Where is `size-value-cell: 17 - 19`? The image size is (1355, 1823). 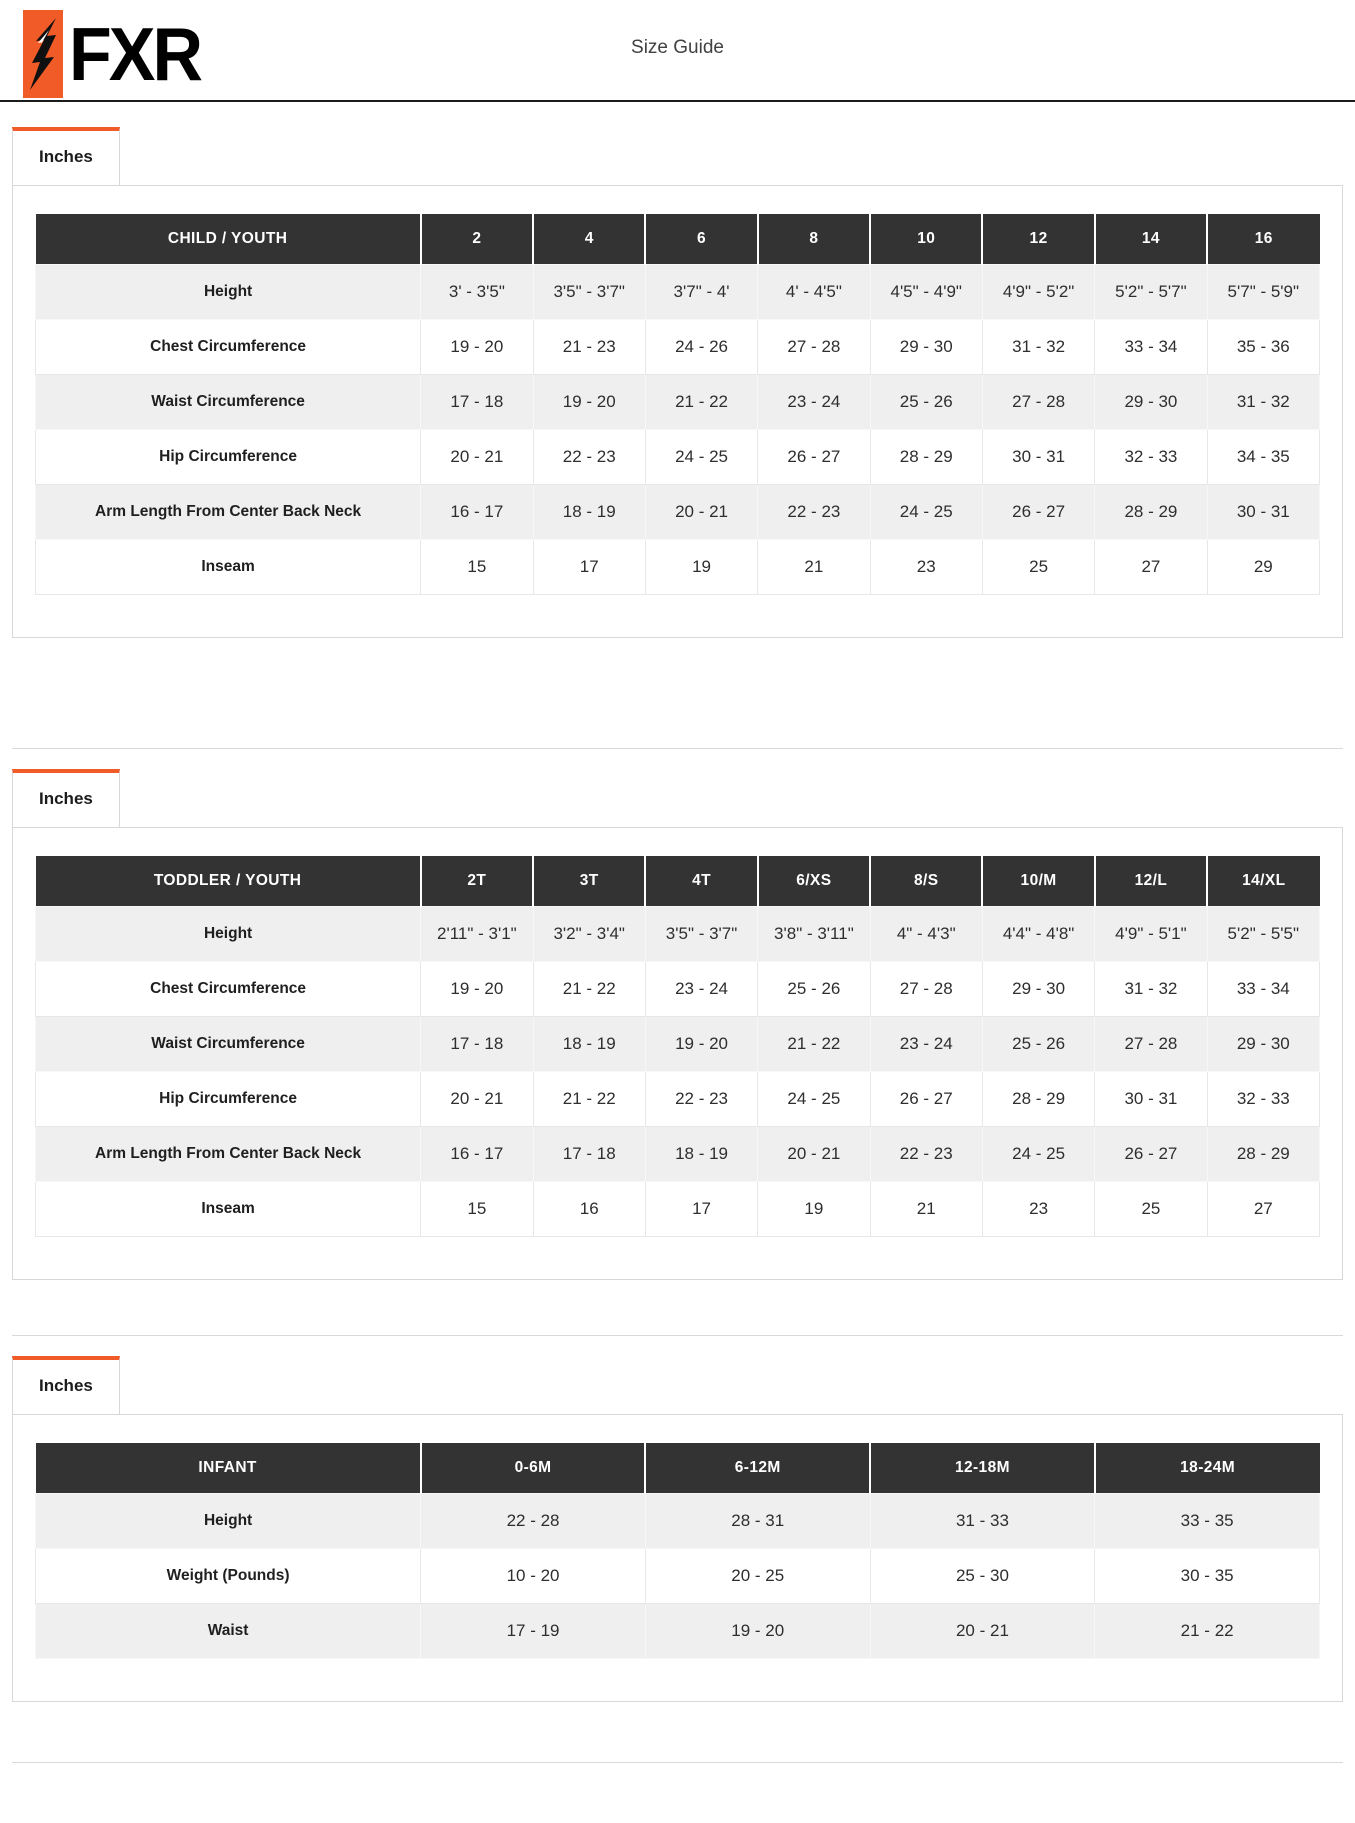 size-value-cell: 17 - 19 is located at coordinates (533, 1631).